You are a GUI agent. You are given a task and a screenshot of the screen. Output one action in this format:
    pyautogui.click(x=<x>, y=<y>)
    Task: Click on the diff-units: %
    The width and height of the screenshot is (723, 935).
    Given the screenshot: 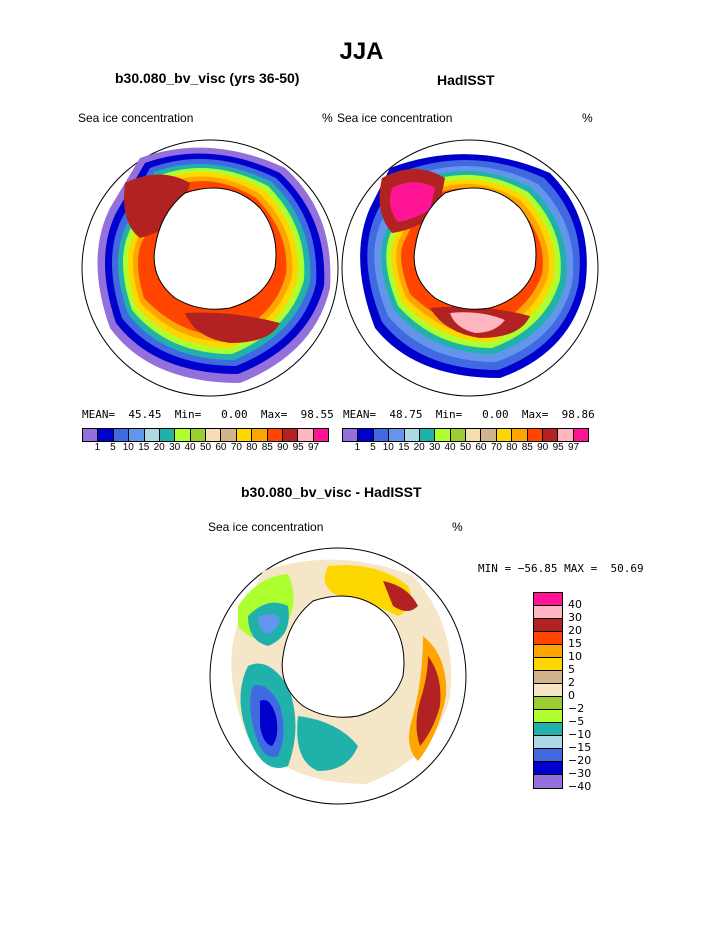 What is the action you would take?
    pyautogui.click(x=457, y=527)
    